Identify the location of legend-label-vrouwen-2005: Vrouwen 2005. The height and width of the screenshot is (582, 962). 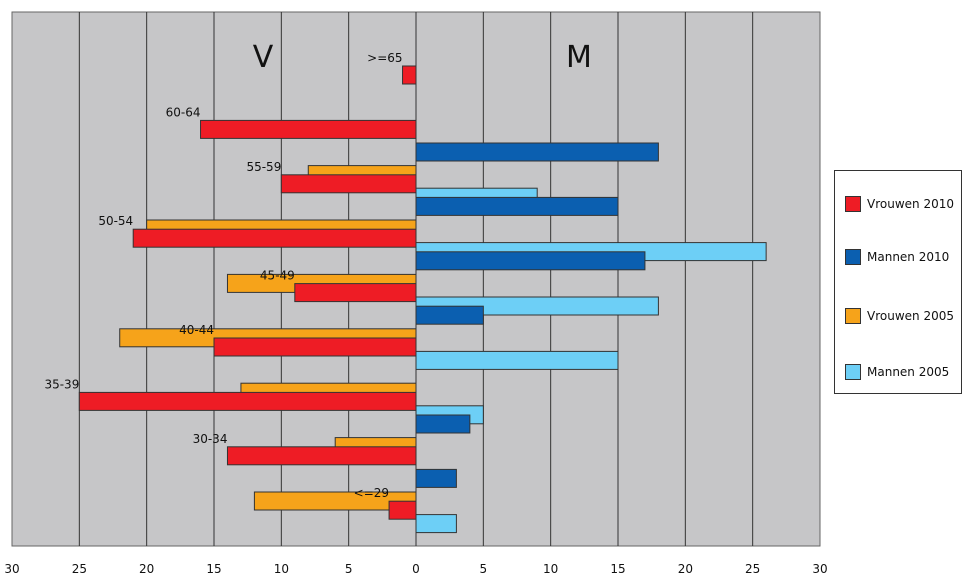
(910, 316).